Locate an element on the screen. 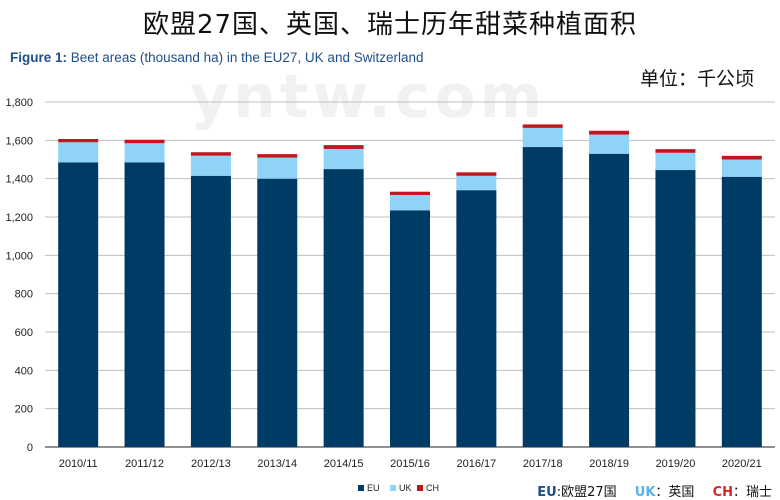 The height and width of the screenshot is (500, 780). legend-label-ch: CH is located at coordinates (432, 488).